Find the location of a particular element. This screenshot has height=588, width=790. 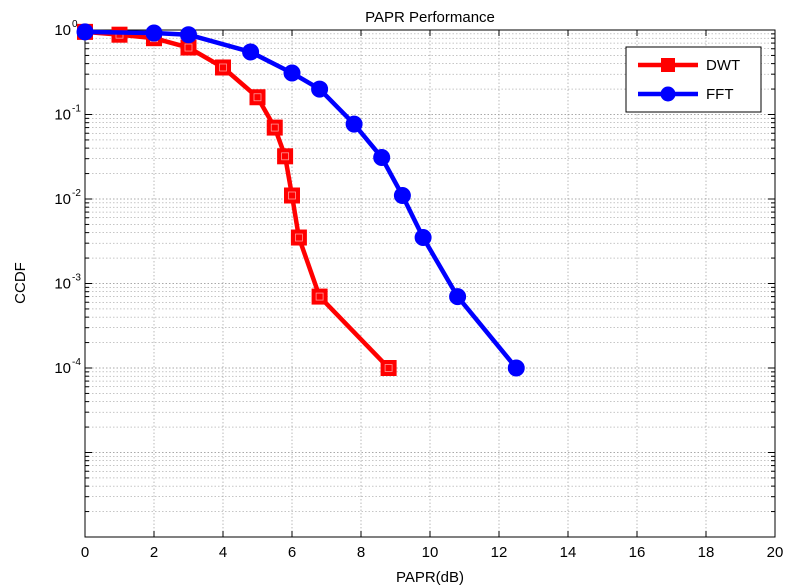

x-tick-label: 8 is located at coordinates (361, 552).